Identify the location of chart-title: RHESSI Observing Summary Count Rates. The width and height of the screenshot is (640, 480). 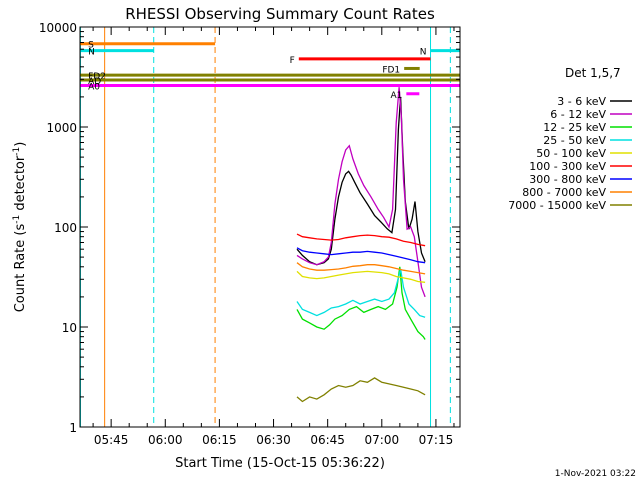
(280, 14).